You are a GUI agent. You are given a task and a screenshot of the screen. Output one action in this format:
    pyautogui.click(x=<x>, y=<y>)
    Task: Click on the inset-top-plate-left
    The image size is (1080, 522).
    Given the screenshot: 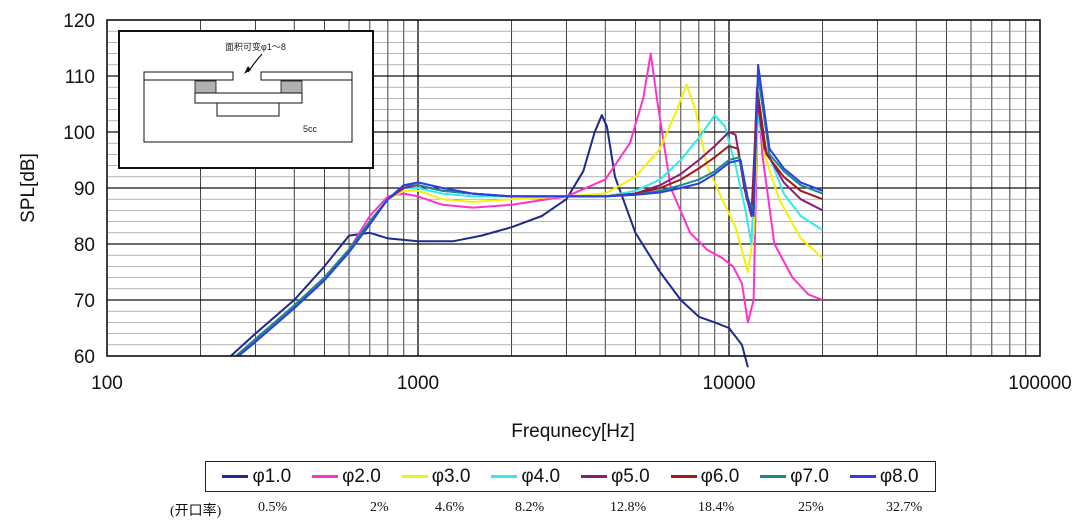 What is the action you would take?
    pyautogui.click(x=188, y=76)
    